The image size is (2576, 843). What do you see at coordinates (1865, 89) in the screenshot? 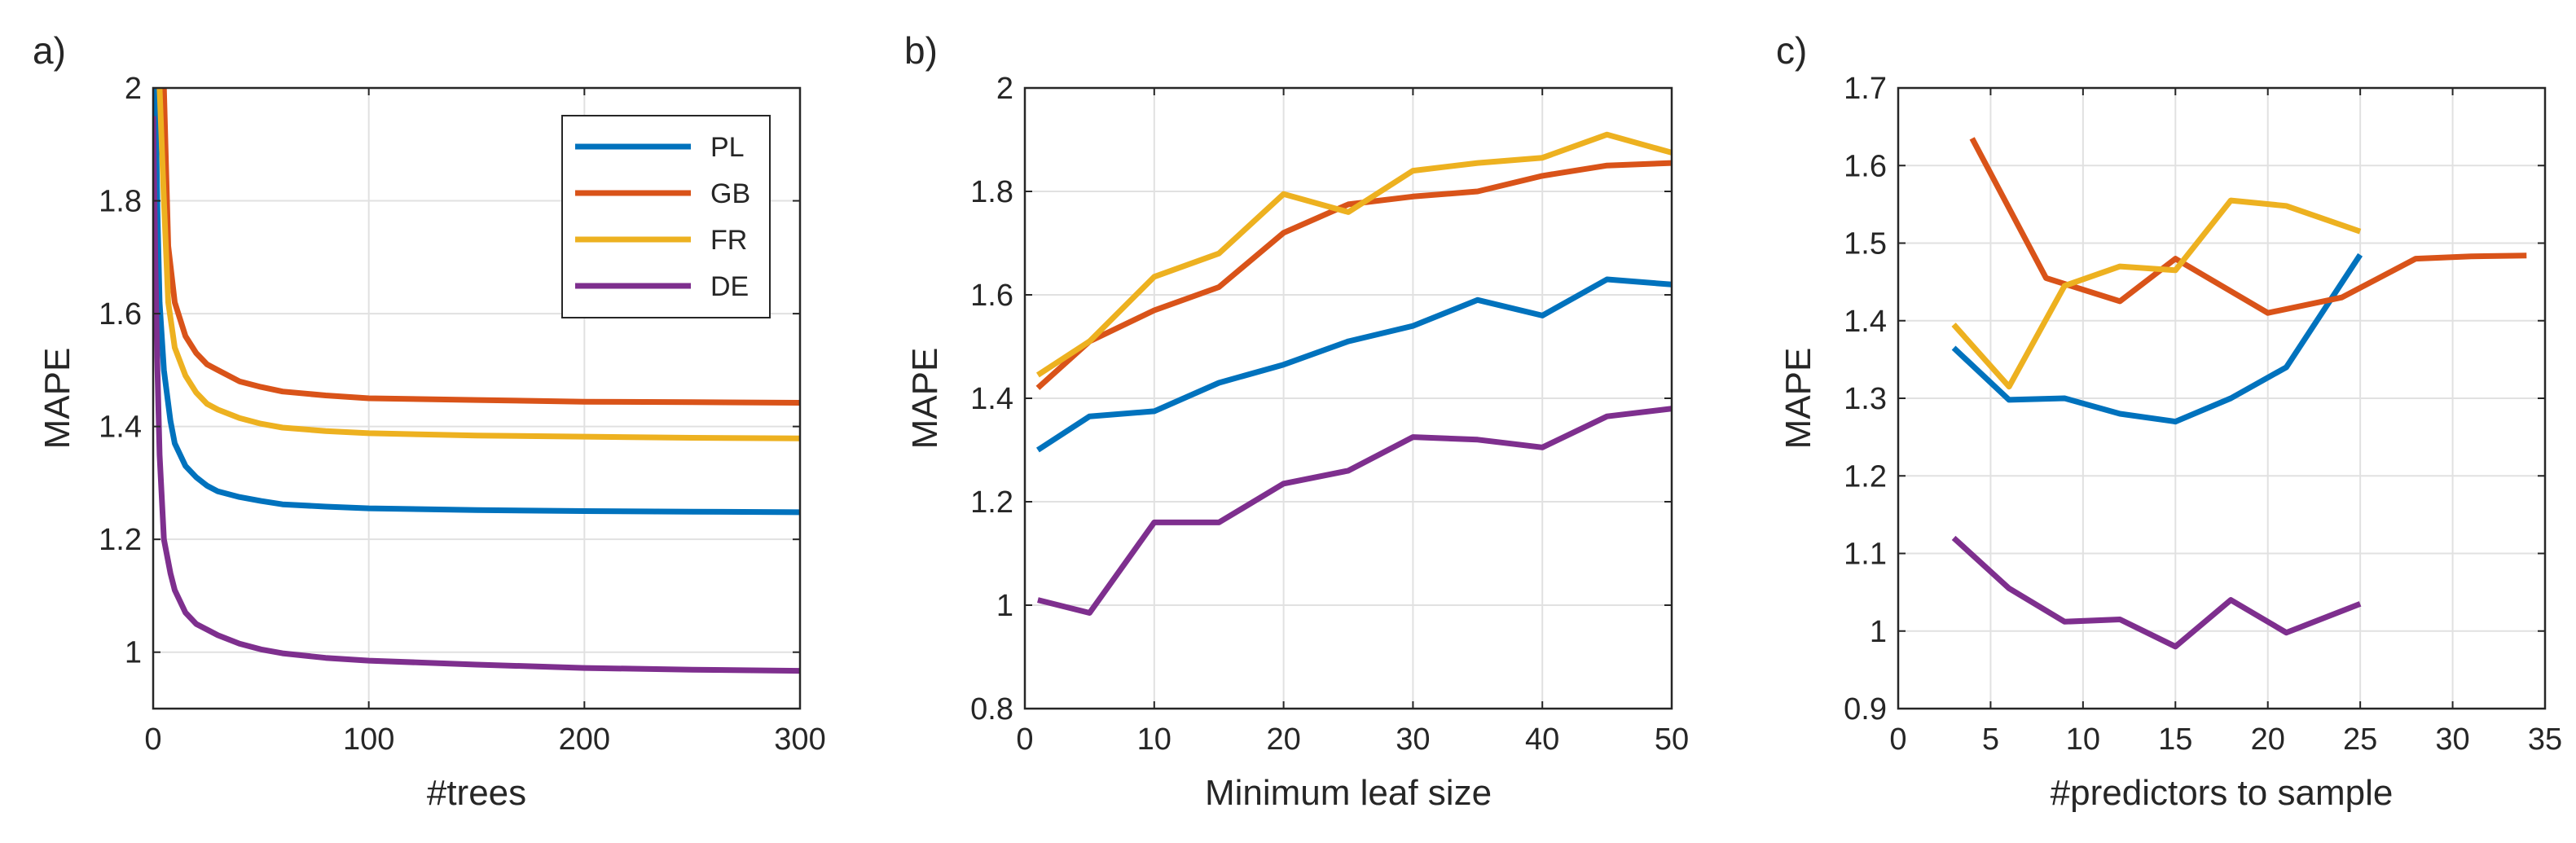
I see `y-tick-label: 1.7` at bounding box center [1865, 89].